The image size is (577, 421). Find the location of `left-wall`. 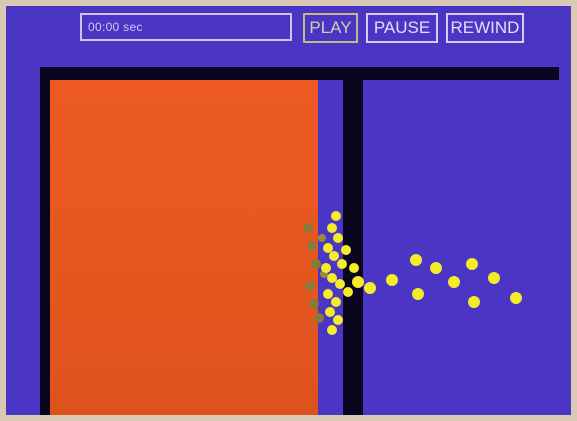

left-wall is located at coordinates (45, 241).